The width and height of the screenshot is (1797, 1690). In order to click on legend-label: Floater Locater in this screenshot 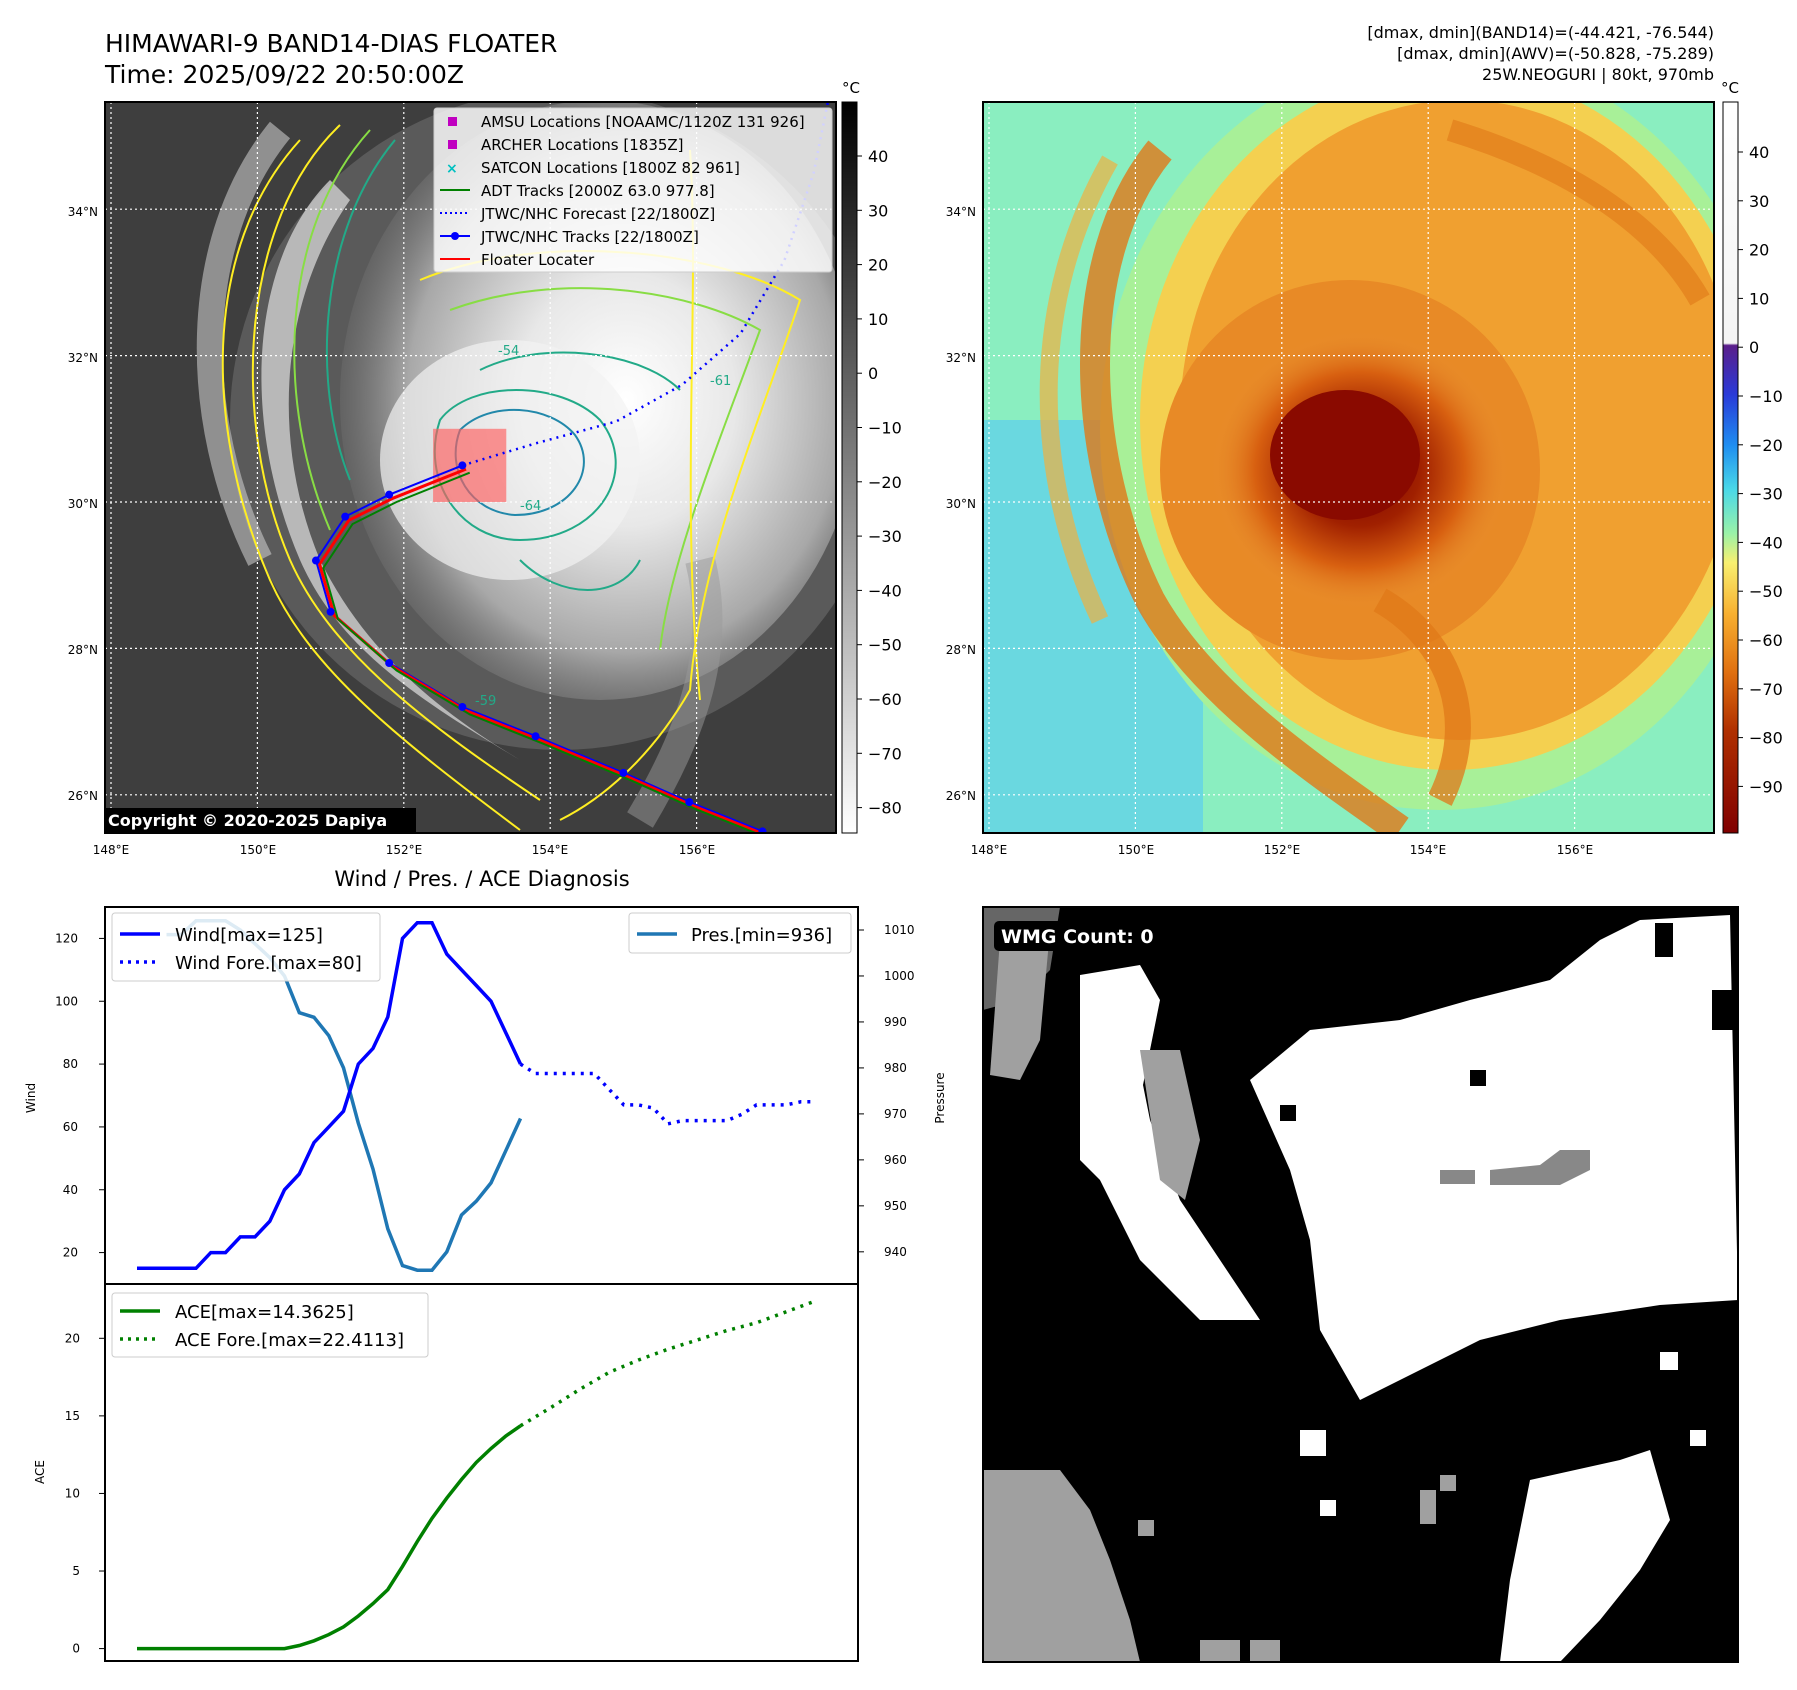, I will do `click(538, 260)`.